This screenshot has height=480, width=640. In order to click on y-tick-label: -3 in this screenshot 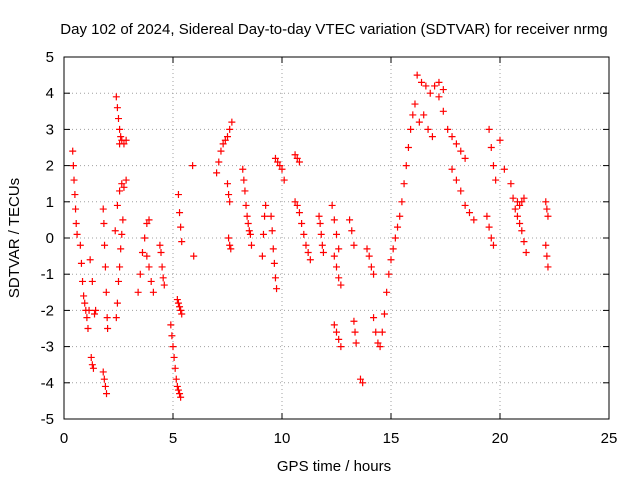, I will do `click(47, 347)`.